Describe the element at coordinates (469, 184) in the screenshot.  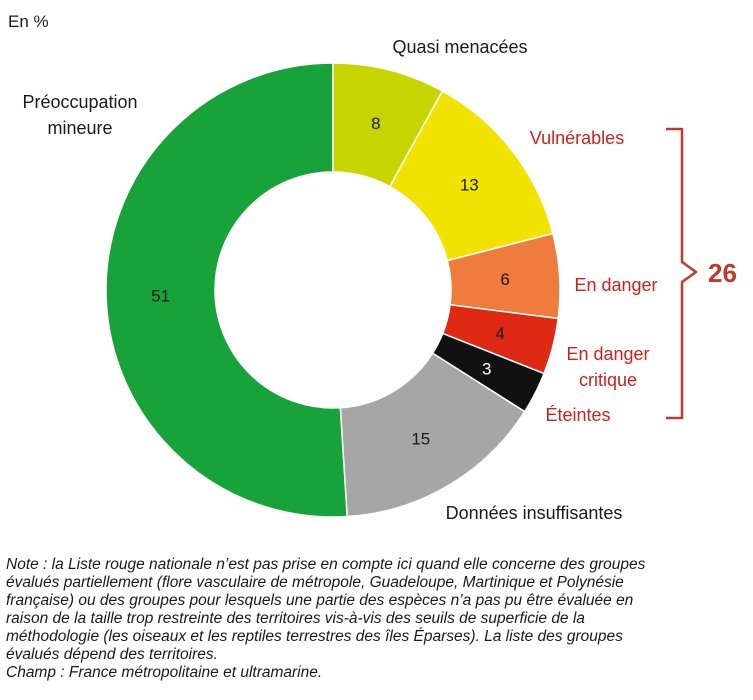
I see `value-label-vulnerables: 13` at that location.